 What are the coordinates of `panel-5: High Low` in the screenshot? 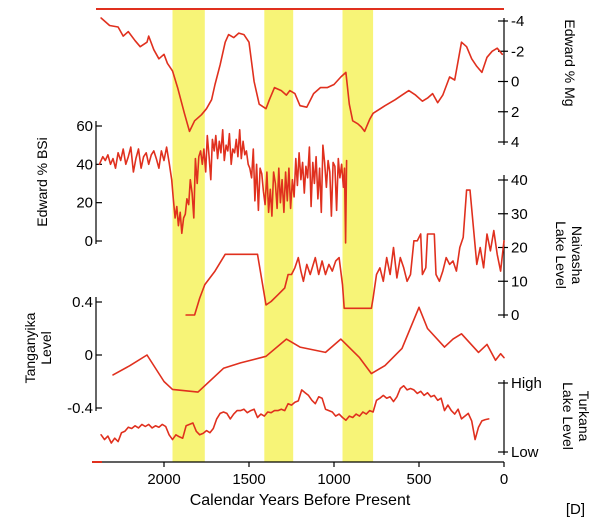 It's located at (321, 418).